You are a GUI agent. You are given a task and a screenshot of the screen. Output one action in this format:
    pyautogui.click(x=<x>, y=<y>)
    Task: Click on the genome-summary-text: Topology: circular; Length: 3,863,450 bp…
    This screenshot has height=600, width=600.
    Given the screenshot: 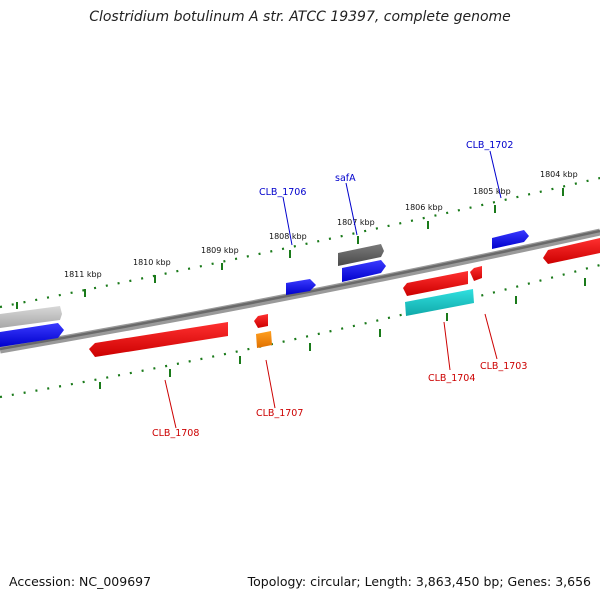 What is the action you would take?
    pyautogui.click(x=419, y=581)
    